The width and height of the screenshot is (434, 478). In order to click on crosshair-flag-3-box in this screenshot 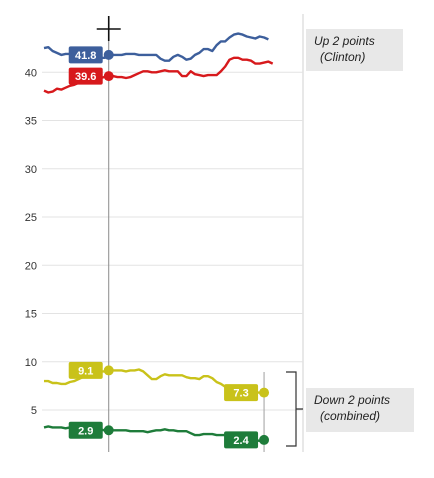, I will do `click(85, 430)`.